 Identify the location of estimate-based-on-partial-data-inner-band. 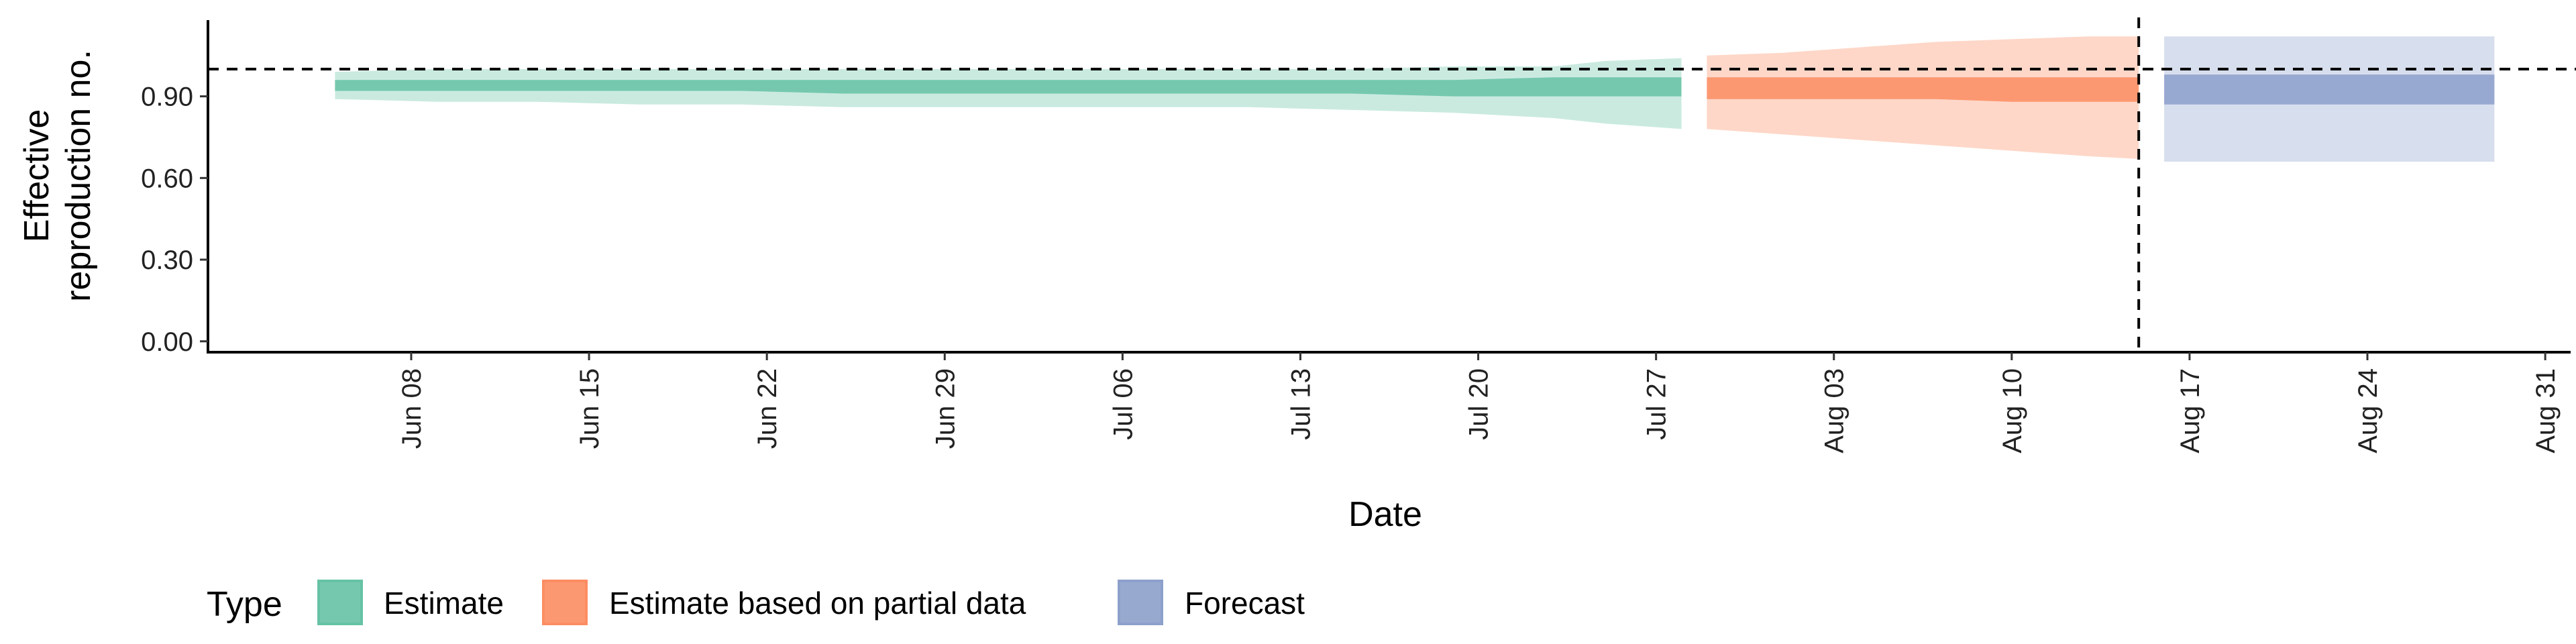
(1923, 89).